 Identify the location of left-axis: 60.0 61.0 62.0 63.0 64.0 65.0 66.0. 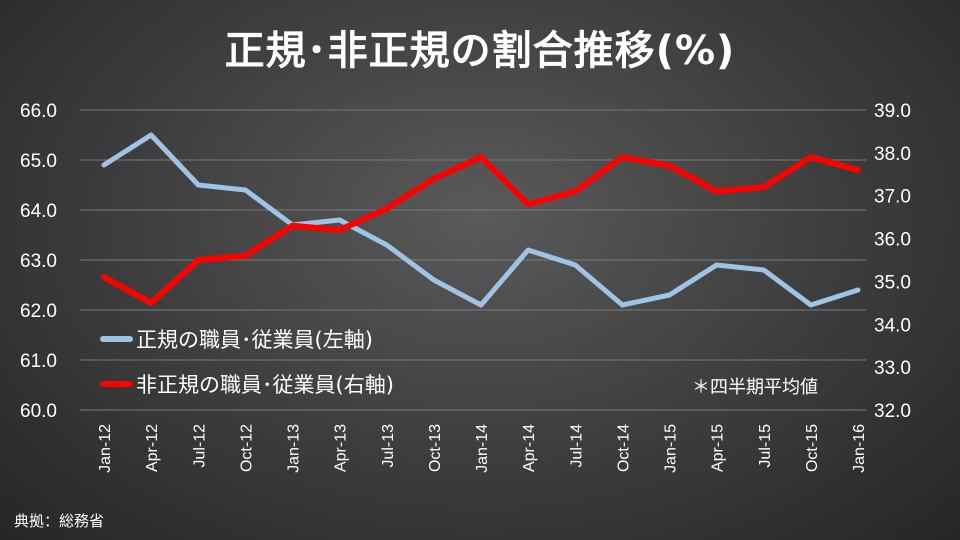
(38, 261).